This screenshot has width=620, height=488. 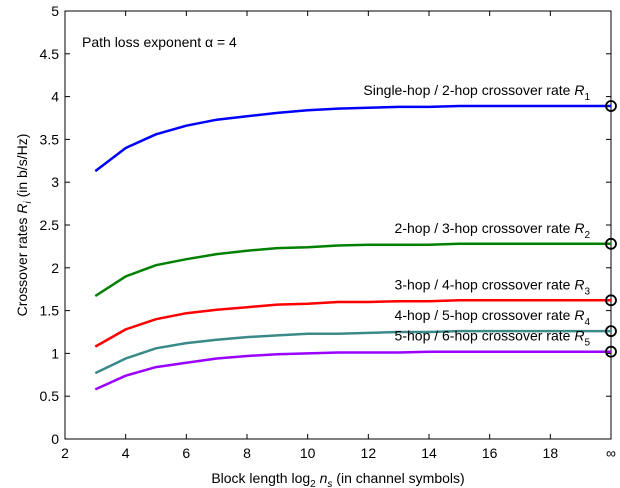 What do you see at coordinates (55, 182) in the screenshot?
I see `y-tick-label: 3` at bounding box center [55, 182].